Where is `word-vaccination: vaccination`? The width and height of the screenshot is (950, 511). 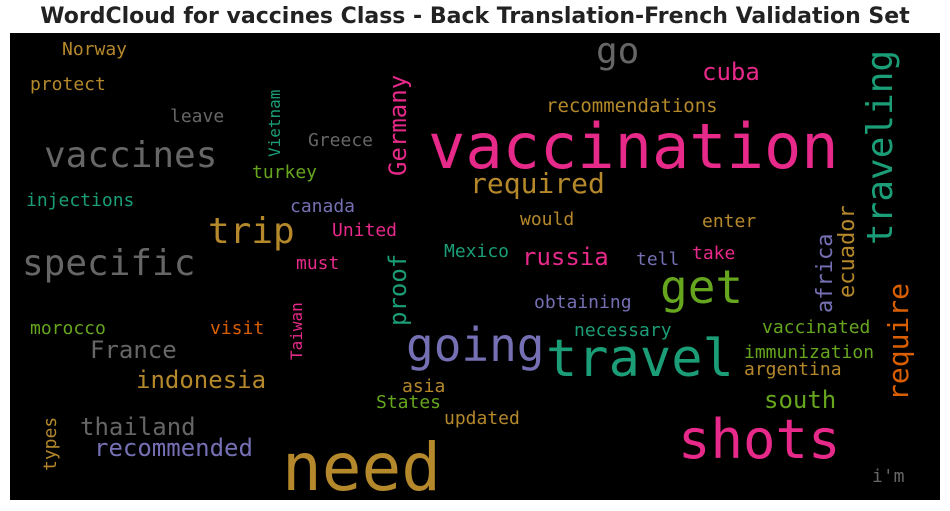
word-vaccination: vaccination is located at coordinates (633, 146).